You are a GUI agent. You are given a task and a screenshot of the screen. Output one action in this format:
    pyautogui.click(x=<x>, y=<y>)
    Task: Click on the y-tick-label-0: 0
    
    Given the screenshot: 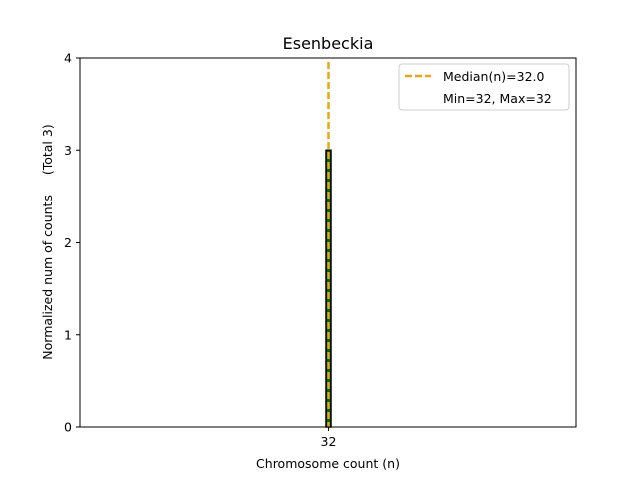 What is the action you would take?
    pyautogui.click(x=68, y=427)
    